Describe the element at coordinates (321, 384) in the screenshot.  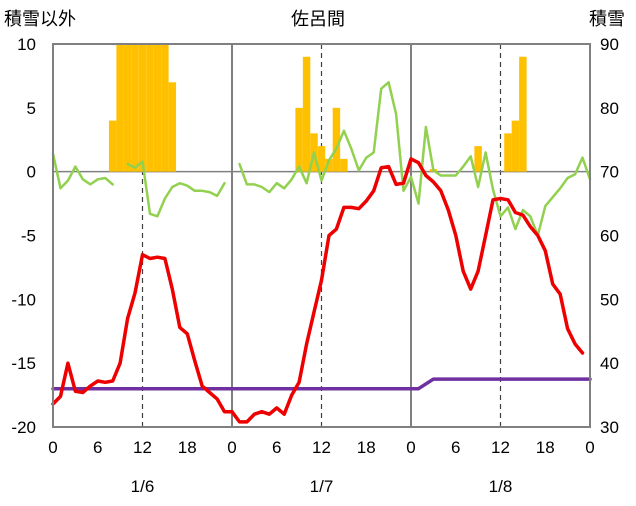
I see `snow-depth-line` at that location.